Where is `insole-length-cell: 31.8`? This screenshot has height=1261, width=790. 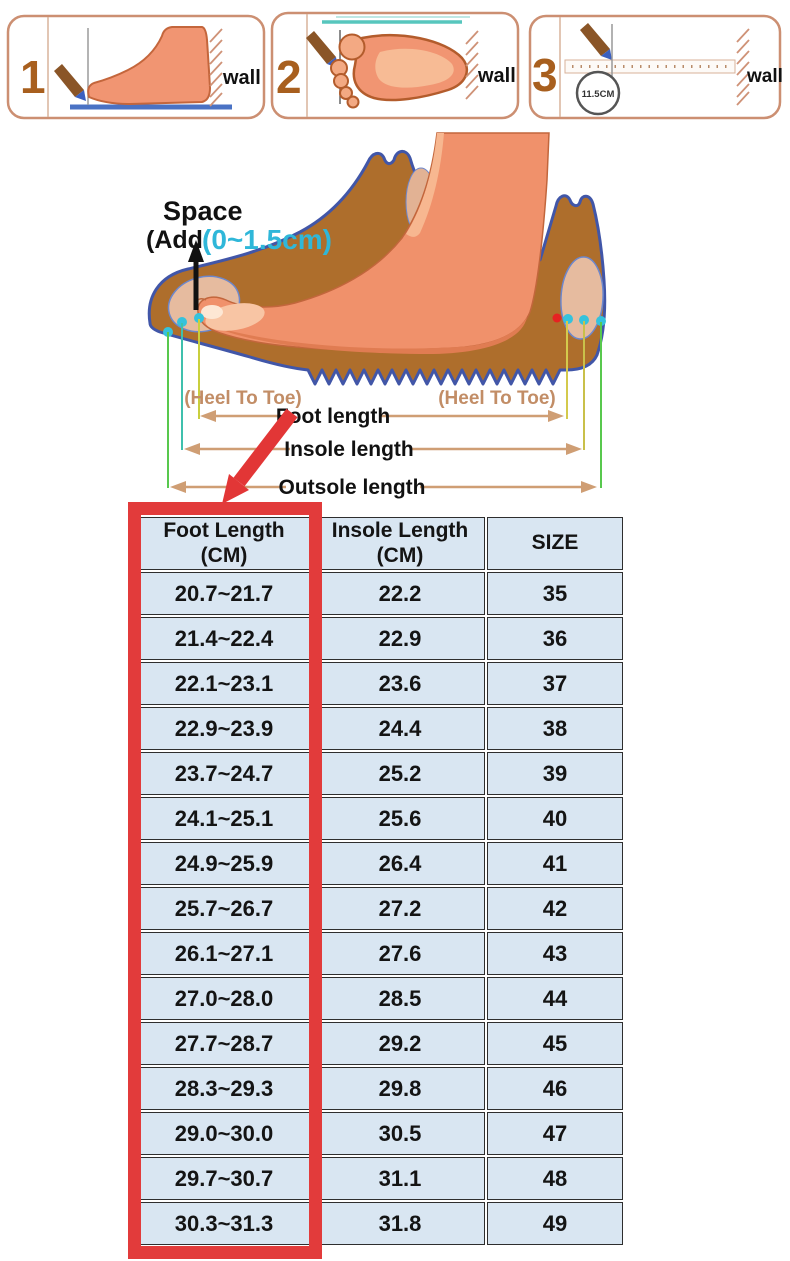 insole-length-cell: 31.8 is located at coordinates (400, 1223).